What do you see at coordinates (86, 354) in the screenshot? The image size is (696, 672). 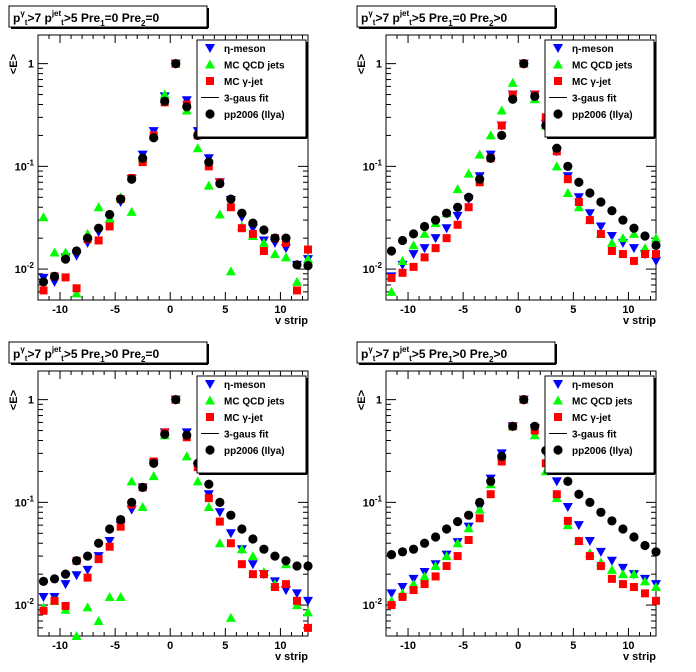 I see `title-text: pγt>7 pjett>5 Pre1>0 Pre2=0` at bounding box center [86, 354].